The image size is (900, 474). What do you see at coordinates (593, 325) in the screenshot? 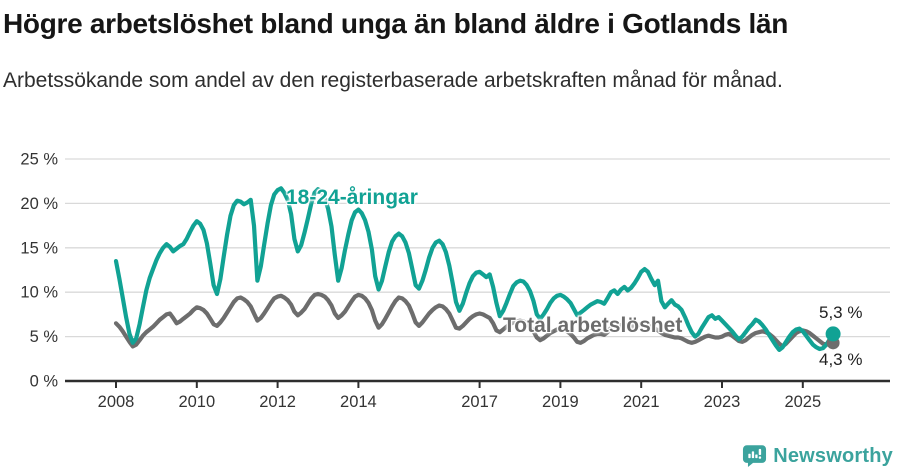
I see `series-label-total: Total arbetslöshet` at bounding box center [593, 325].